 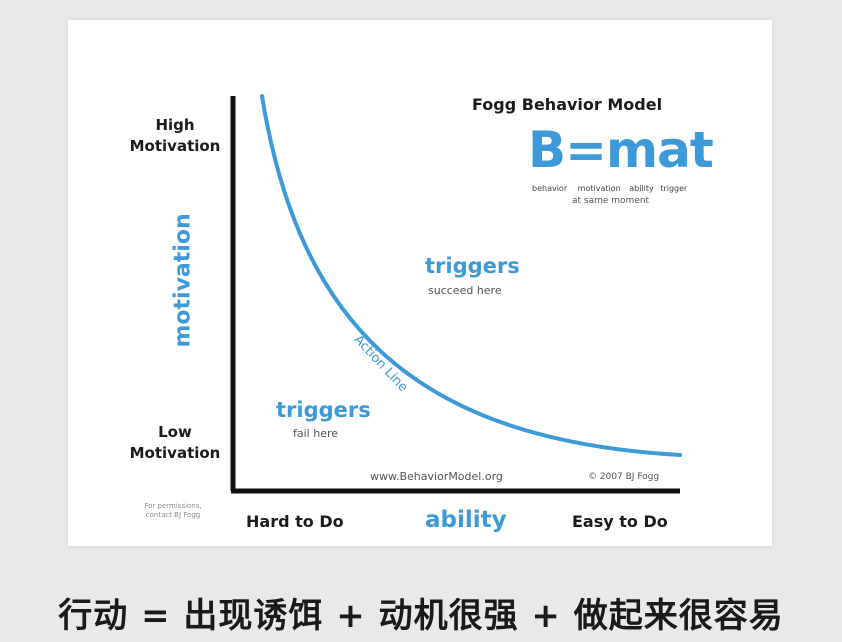 I want to click on model-title: Fogg Behavior Model, so click(x=567, y=104).